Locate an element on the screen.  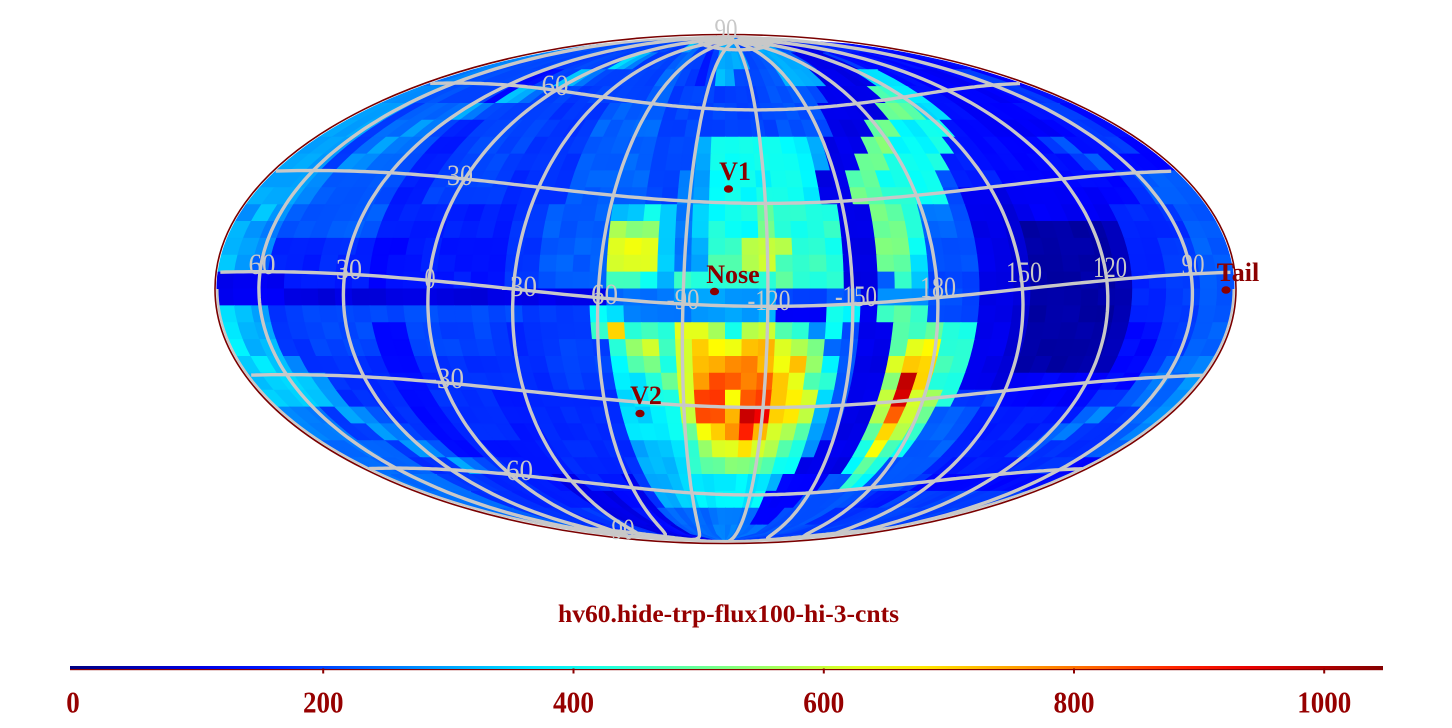
svg-text: -90 is located at coordinates (683, 299).